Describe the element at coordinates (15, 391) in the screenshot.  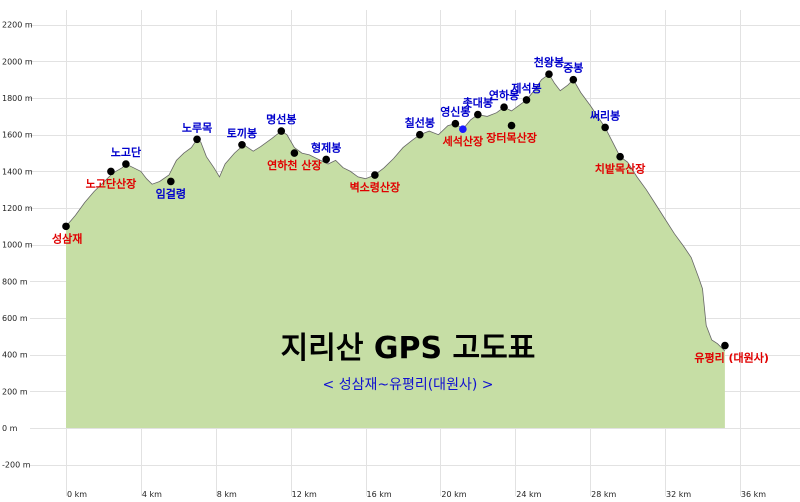
I see `y-tick-label: 200 m` at that location.